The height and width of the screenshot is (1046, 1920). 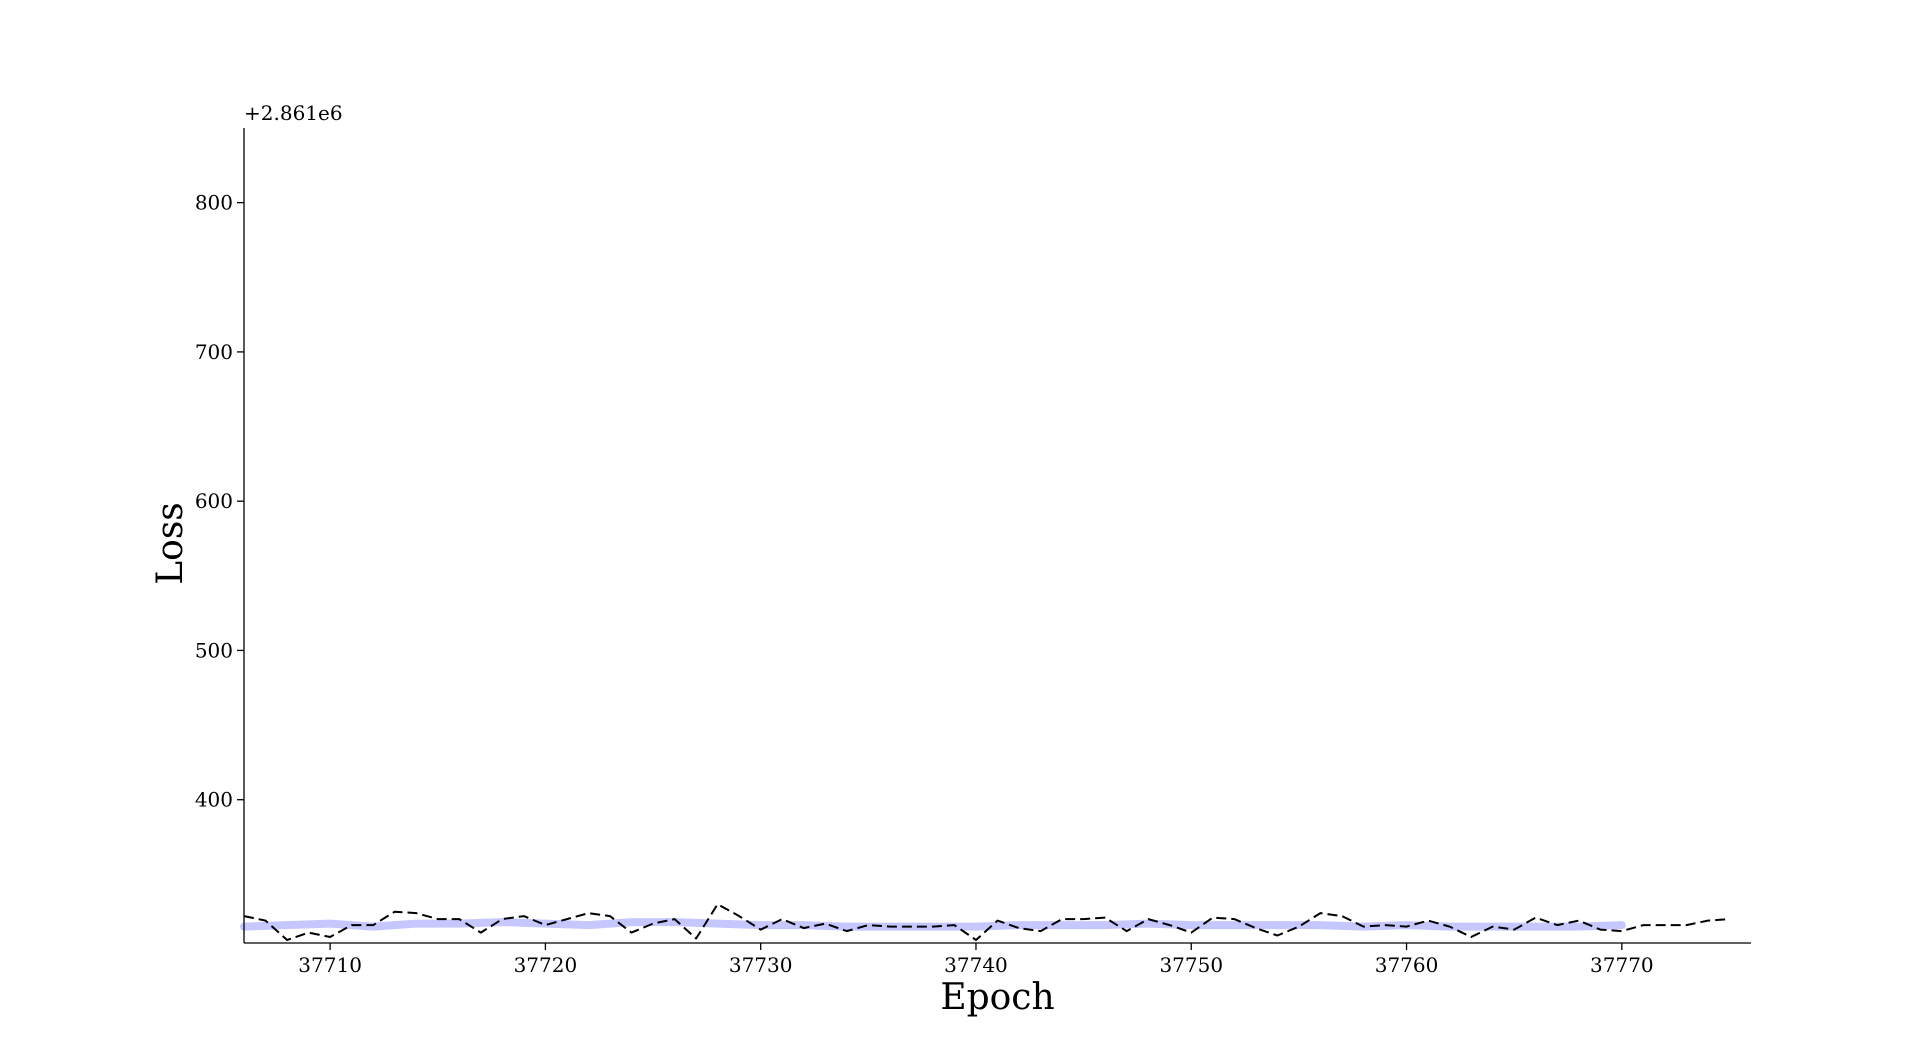 What do you see at coordinates (214, 501) in the screenshot?
I see `y-tick-label: 600` at bounding box center [214, 501].